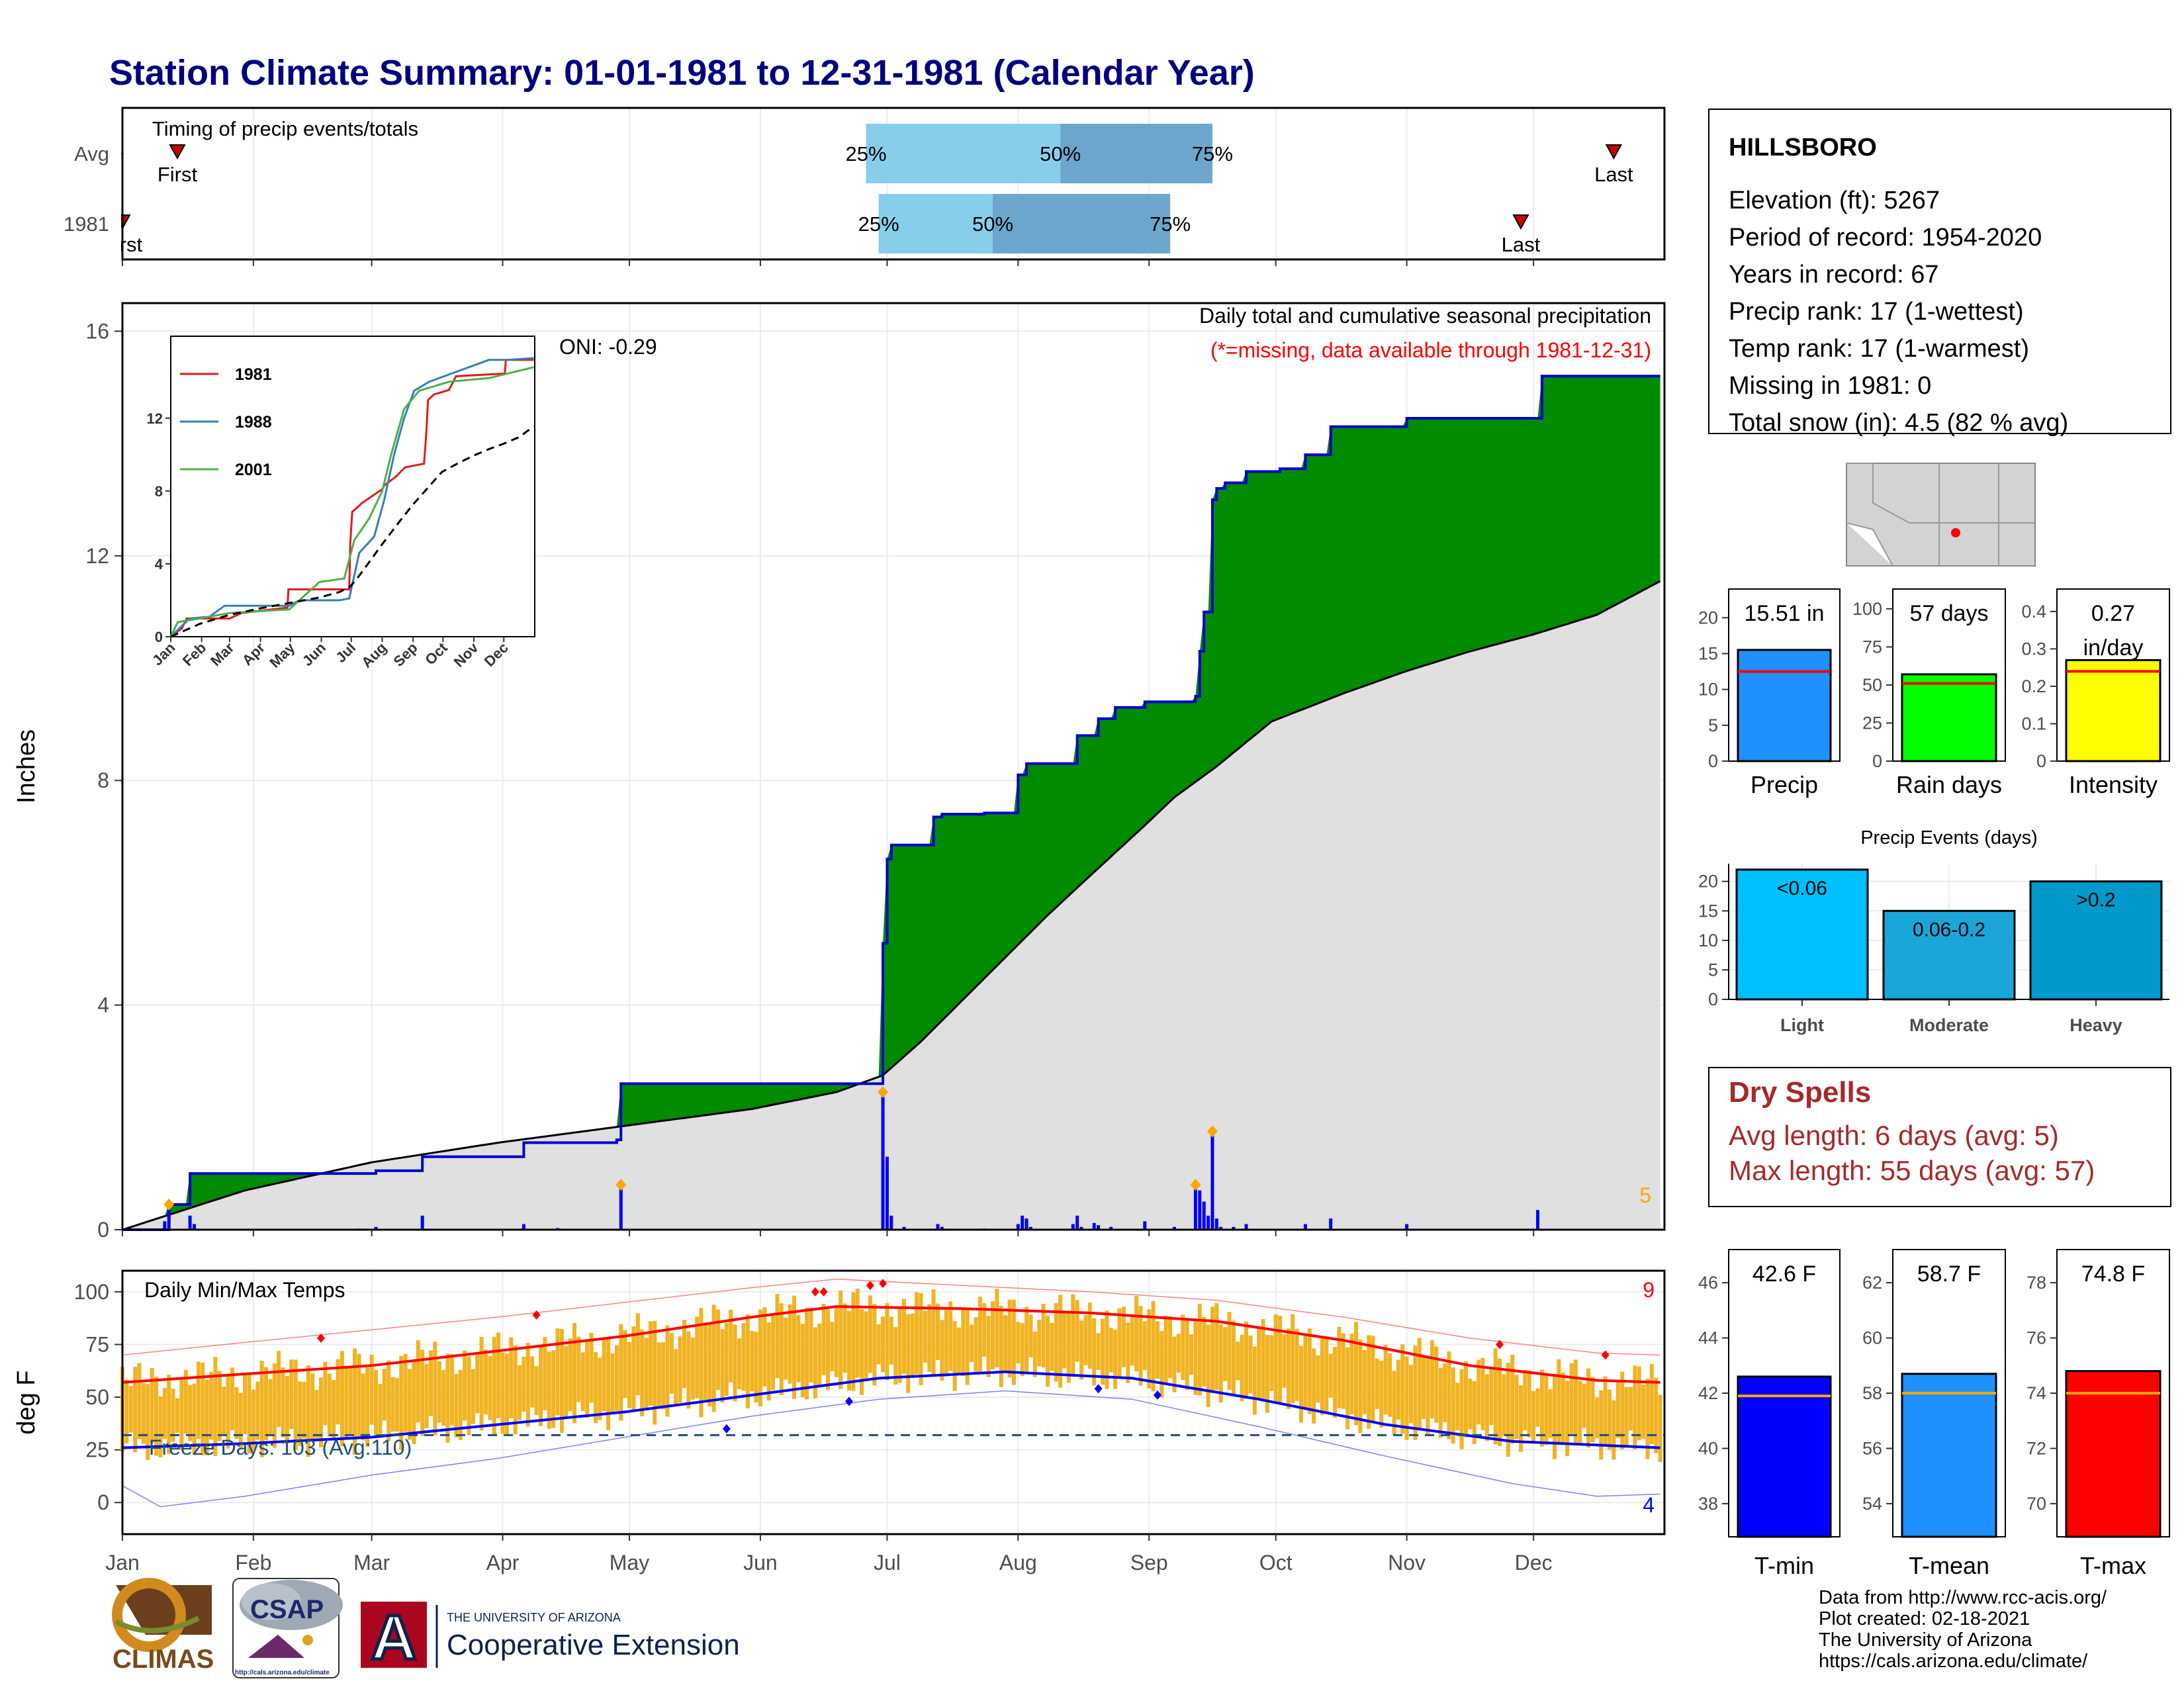 This screenshot has height=1691, width=2184. I want to click on month-label: Oct, so click(1276, 1563).